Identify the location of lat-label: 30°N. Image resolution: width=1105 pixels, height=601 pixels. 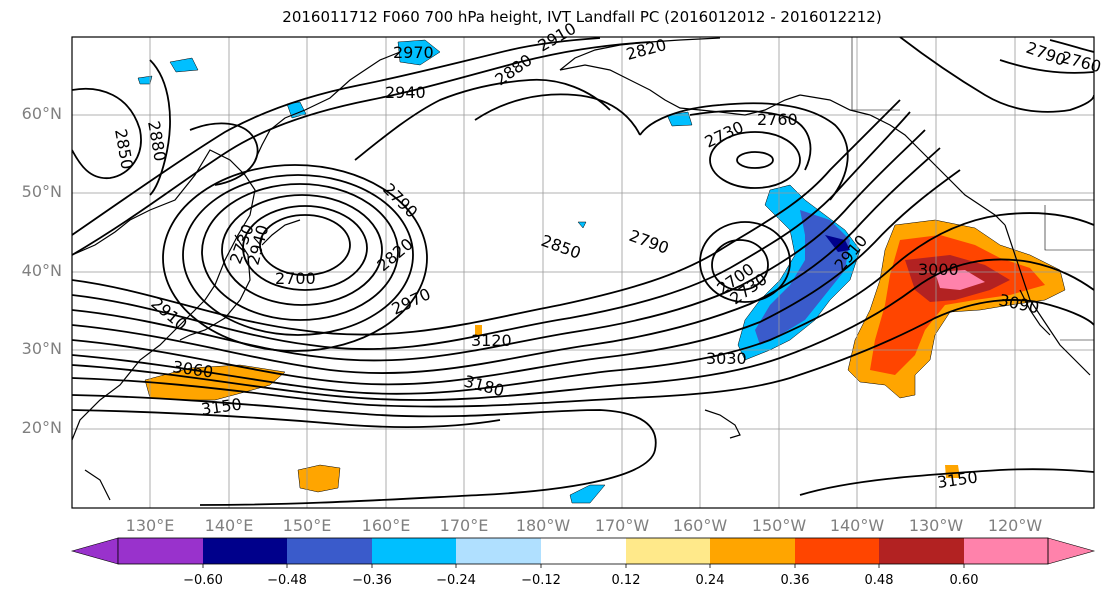
(41, 348).